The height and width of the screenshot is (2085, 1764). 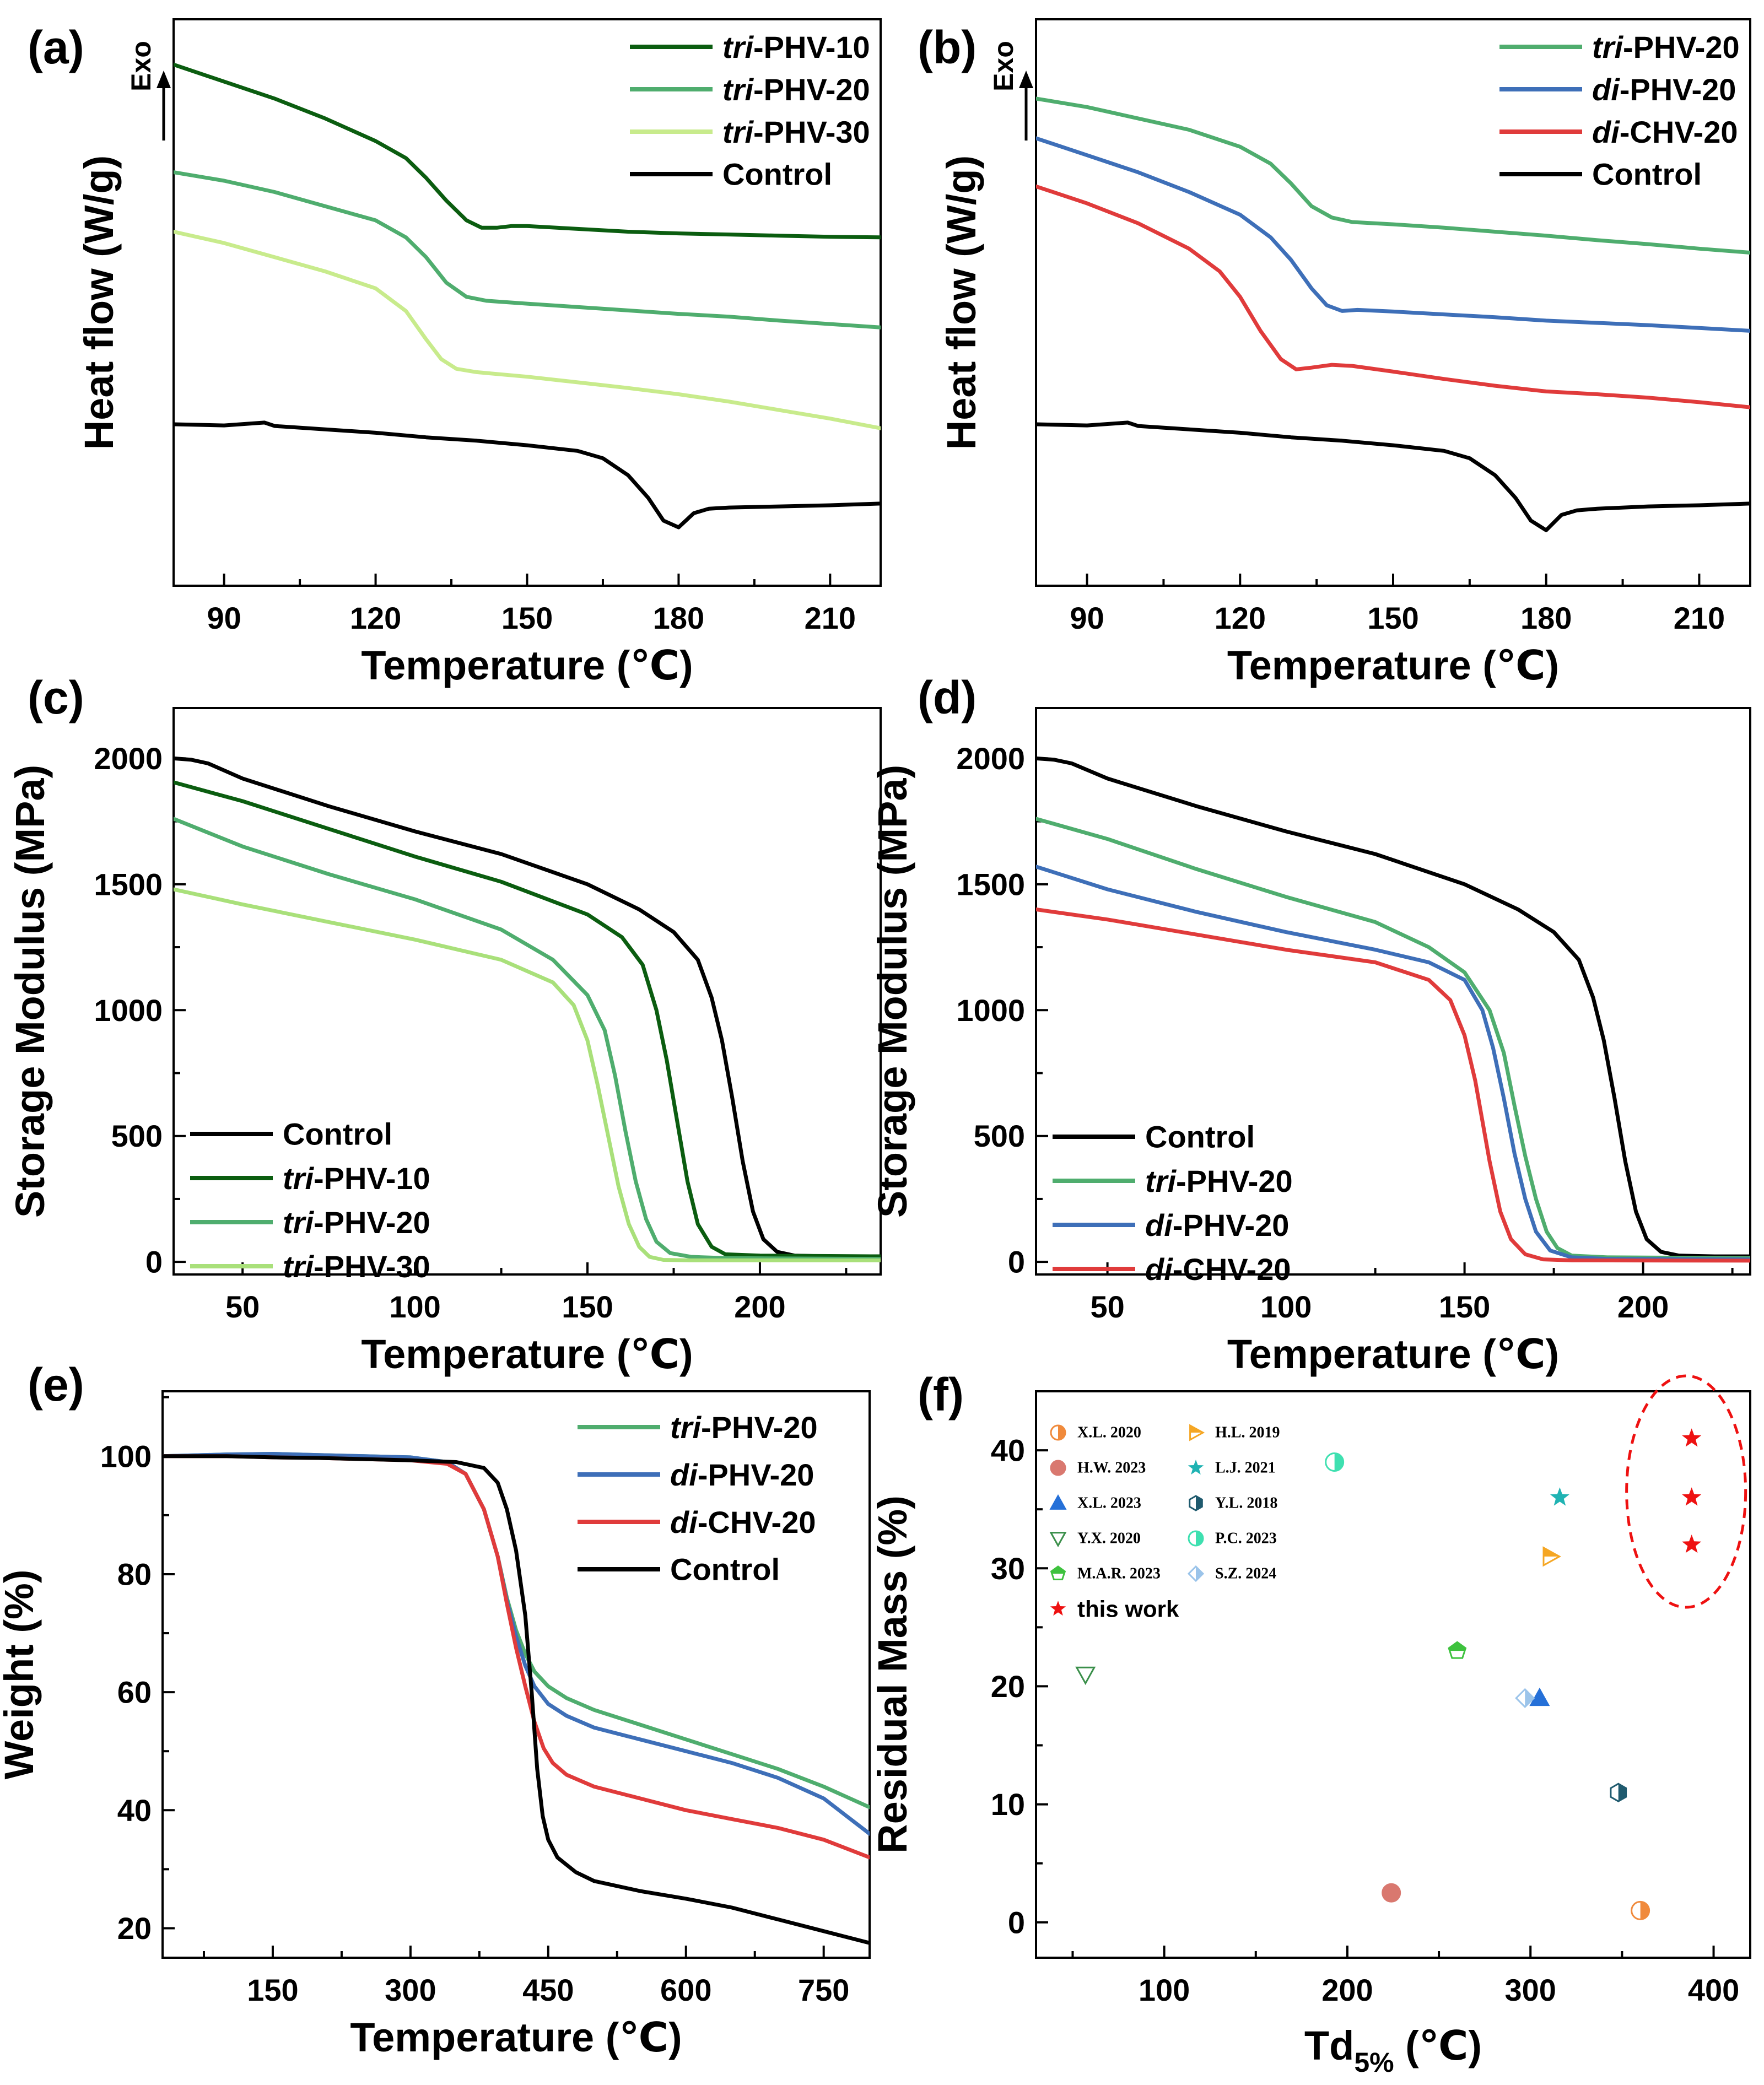 What do you see at coordinates (1109, 1503) in the screenshot?
I see `legend-label: X.L. 2023` at bounding box center [1109, 1503].